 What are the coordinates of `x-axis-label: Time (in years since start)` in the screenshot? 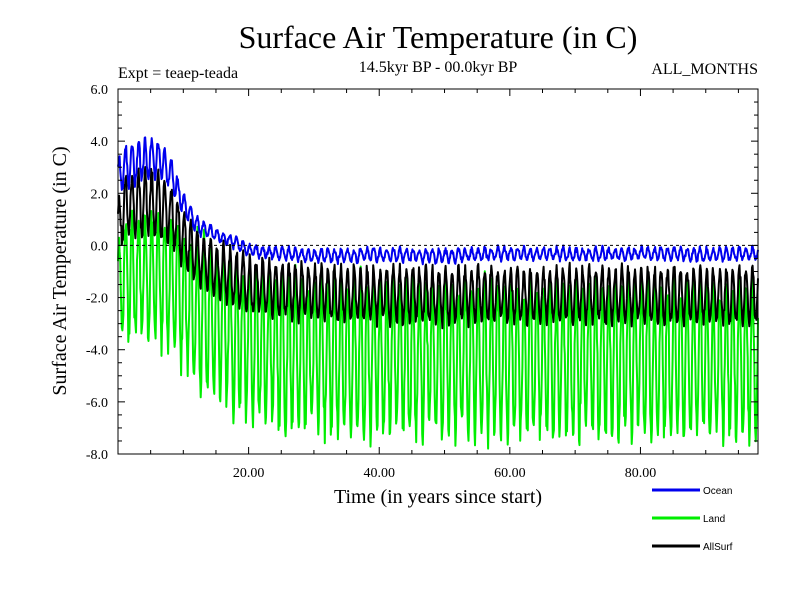 It's located at (438, 497).